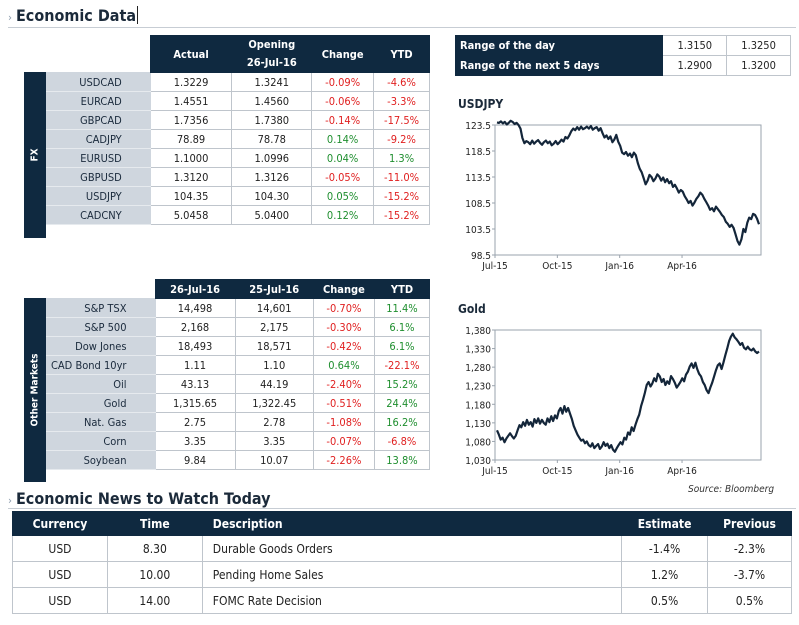  I want to click on fx-change-value: -0.14%, so click(343, 120).